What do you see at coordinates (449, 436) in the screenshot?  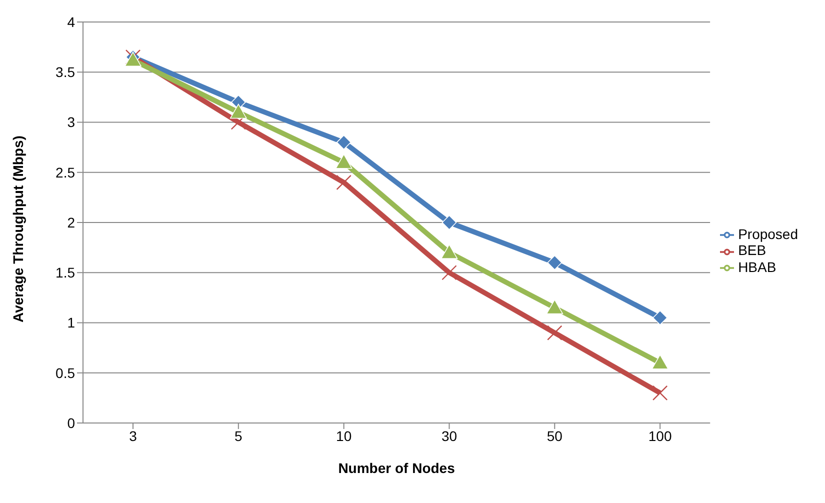 I see `x-tick-label: 30` at bounding box center [449, 436].